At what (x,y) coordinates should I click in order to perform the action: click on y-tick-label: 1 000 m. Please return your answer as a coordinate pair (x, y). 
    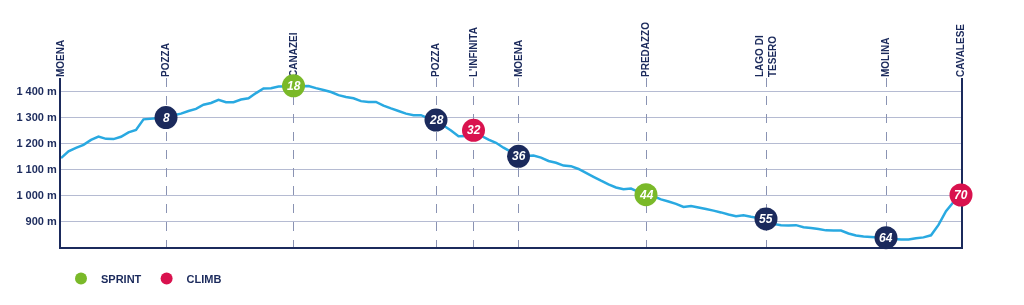
    Looking at the image, I should click on (37, 194).